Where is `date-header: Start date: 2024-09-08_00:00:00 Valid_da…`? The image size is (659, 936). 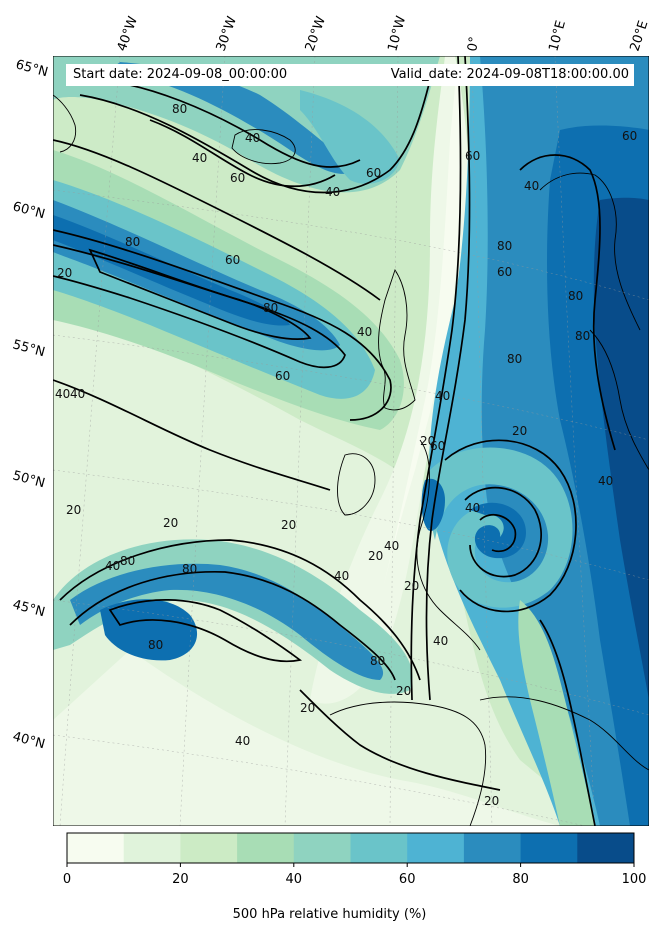 date-header: Start date: 2024-09-08_00:00:00 Valid_da… is located at coordinates (350, 75).